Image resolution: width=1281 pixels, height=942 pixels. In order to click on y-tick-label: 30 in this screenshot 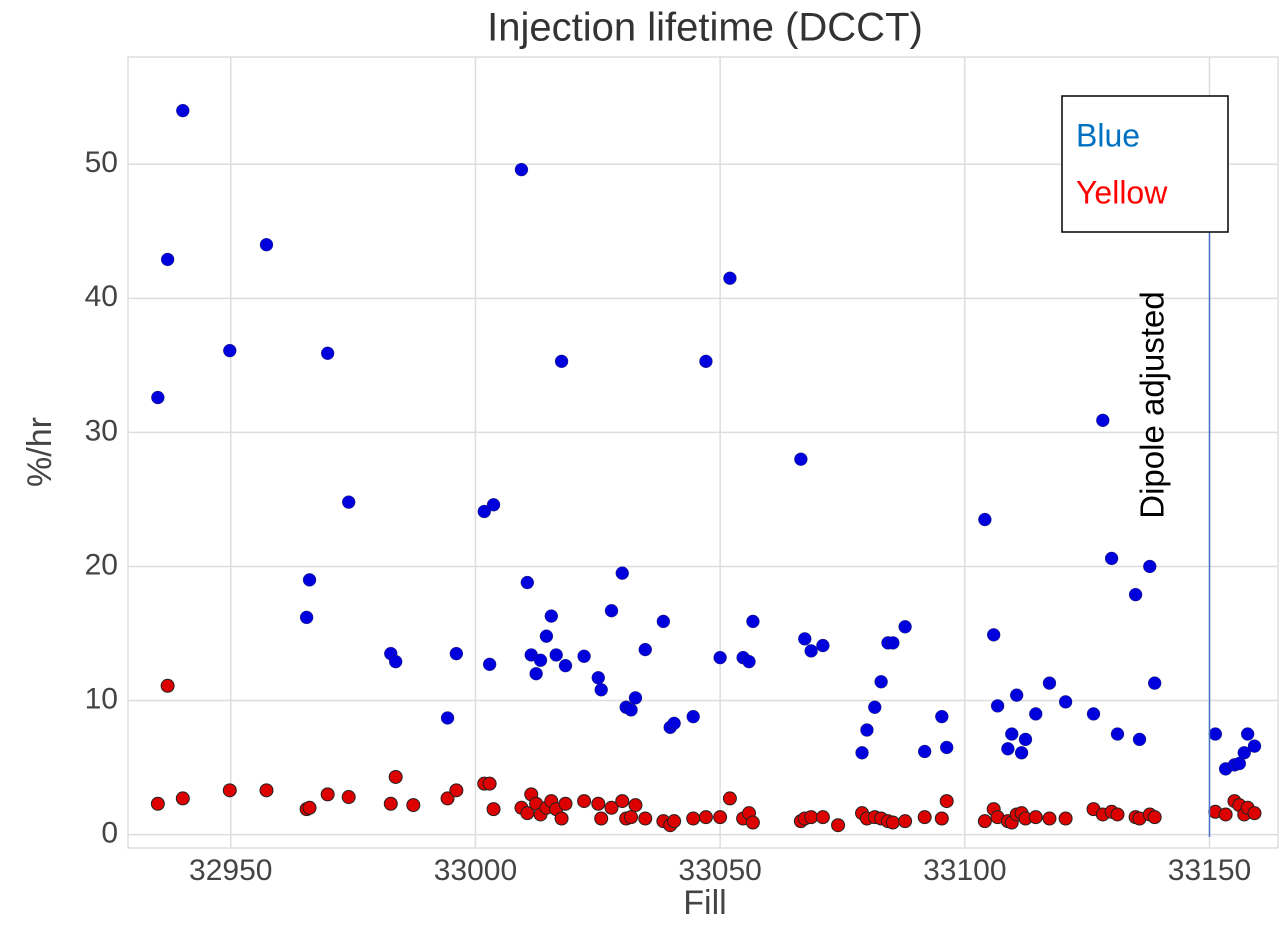, I will do `click(101, 430)`.